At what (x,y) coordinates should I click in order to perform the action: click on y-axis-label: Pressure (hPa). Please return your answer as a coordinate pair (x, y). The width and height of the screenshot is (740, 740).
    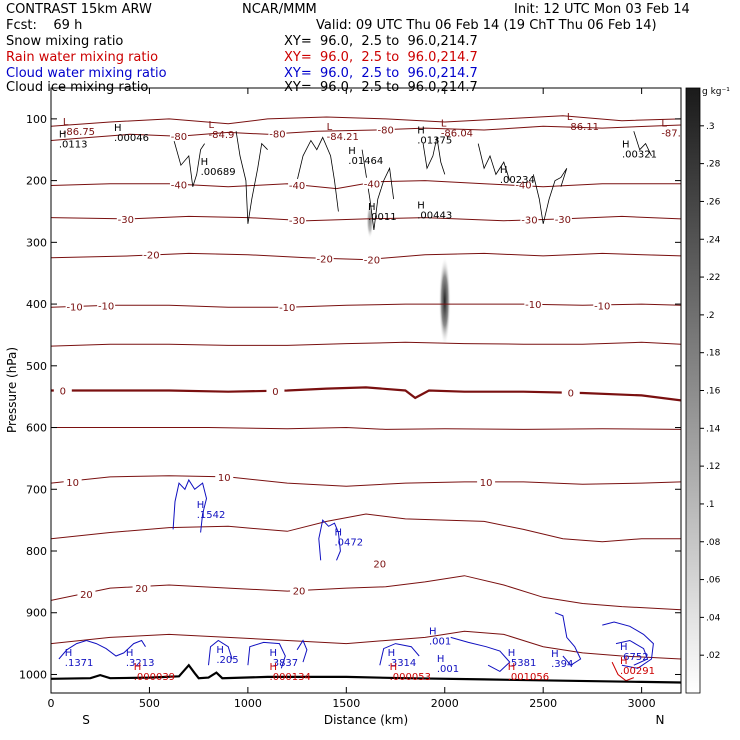
    Looking at the image, I should click on (12, 390).